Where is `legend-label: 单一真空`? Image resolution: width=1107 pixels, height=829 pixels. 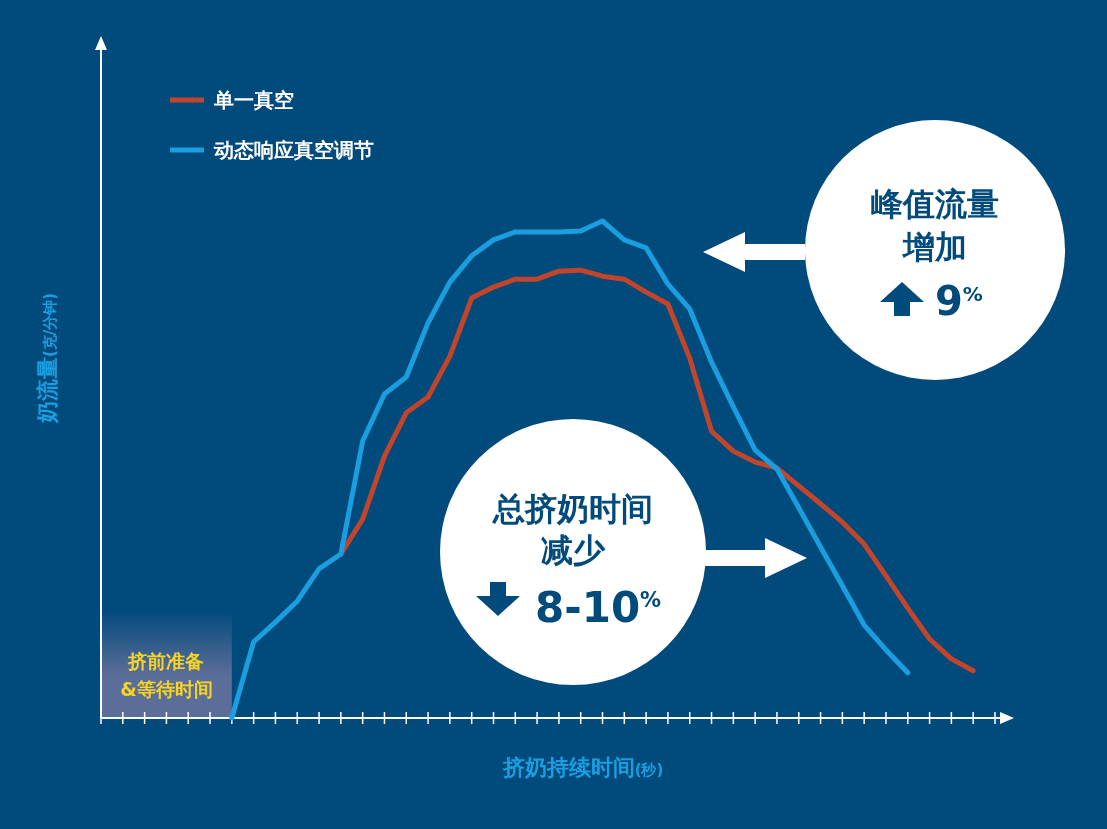 legend-label: 单一真空 is located at coordinates (253, 100).